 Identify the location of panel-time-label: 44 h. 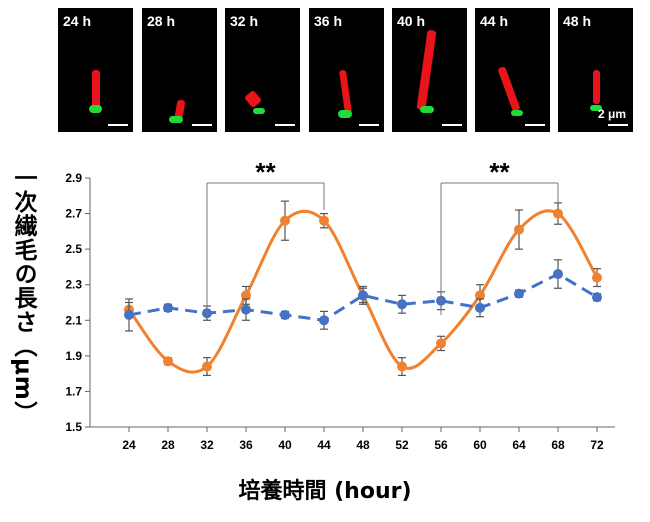
(494, 21).